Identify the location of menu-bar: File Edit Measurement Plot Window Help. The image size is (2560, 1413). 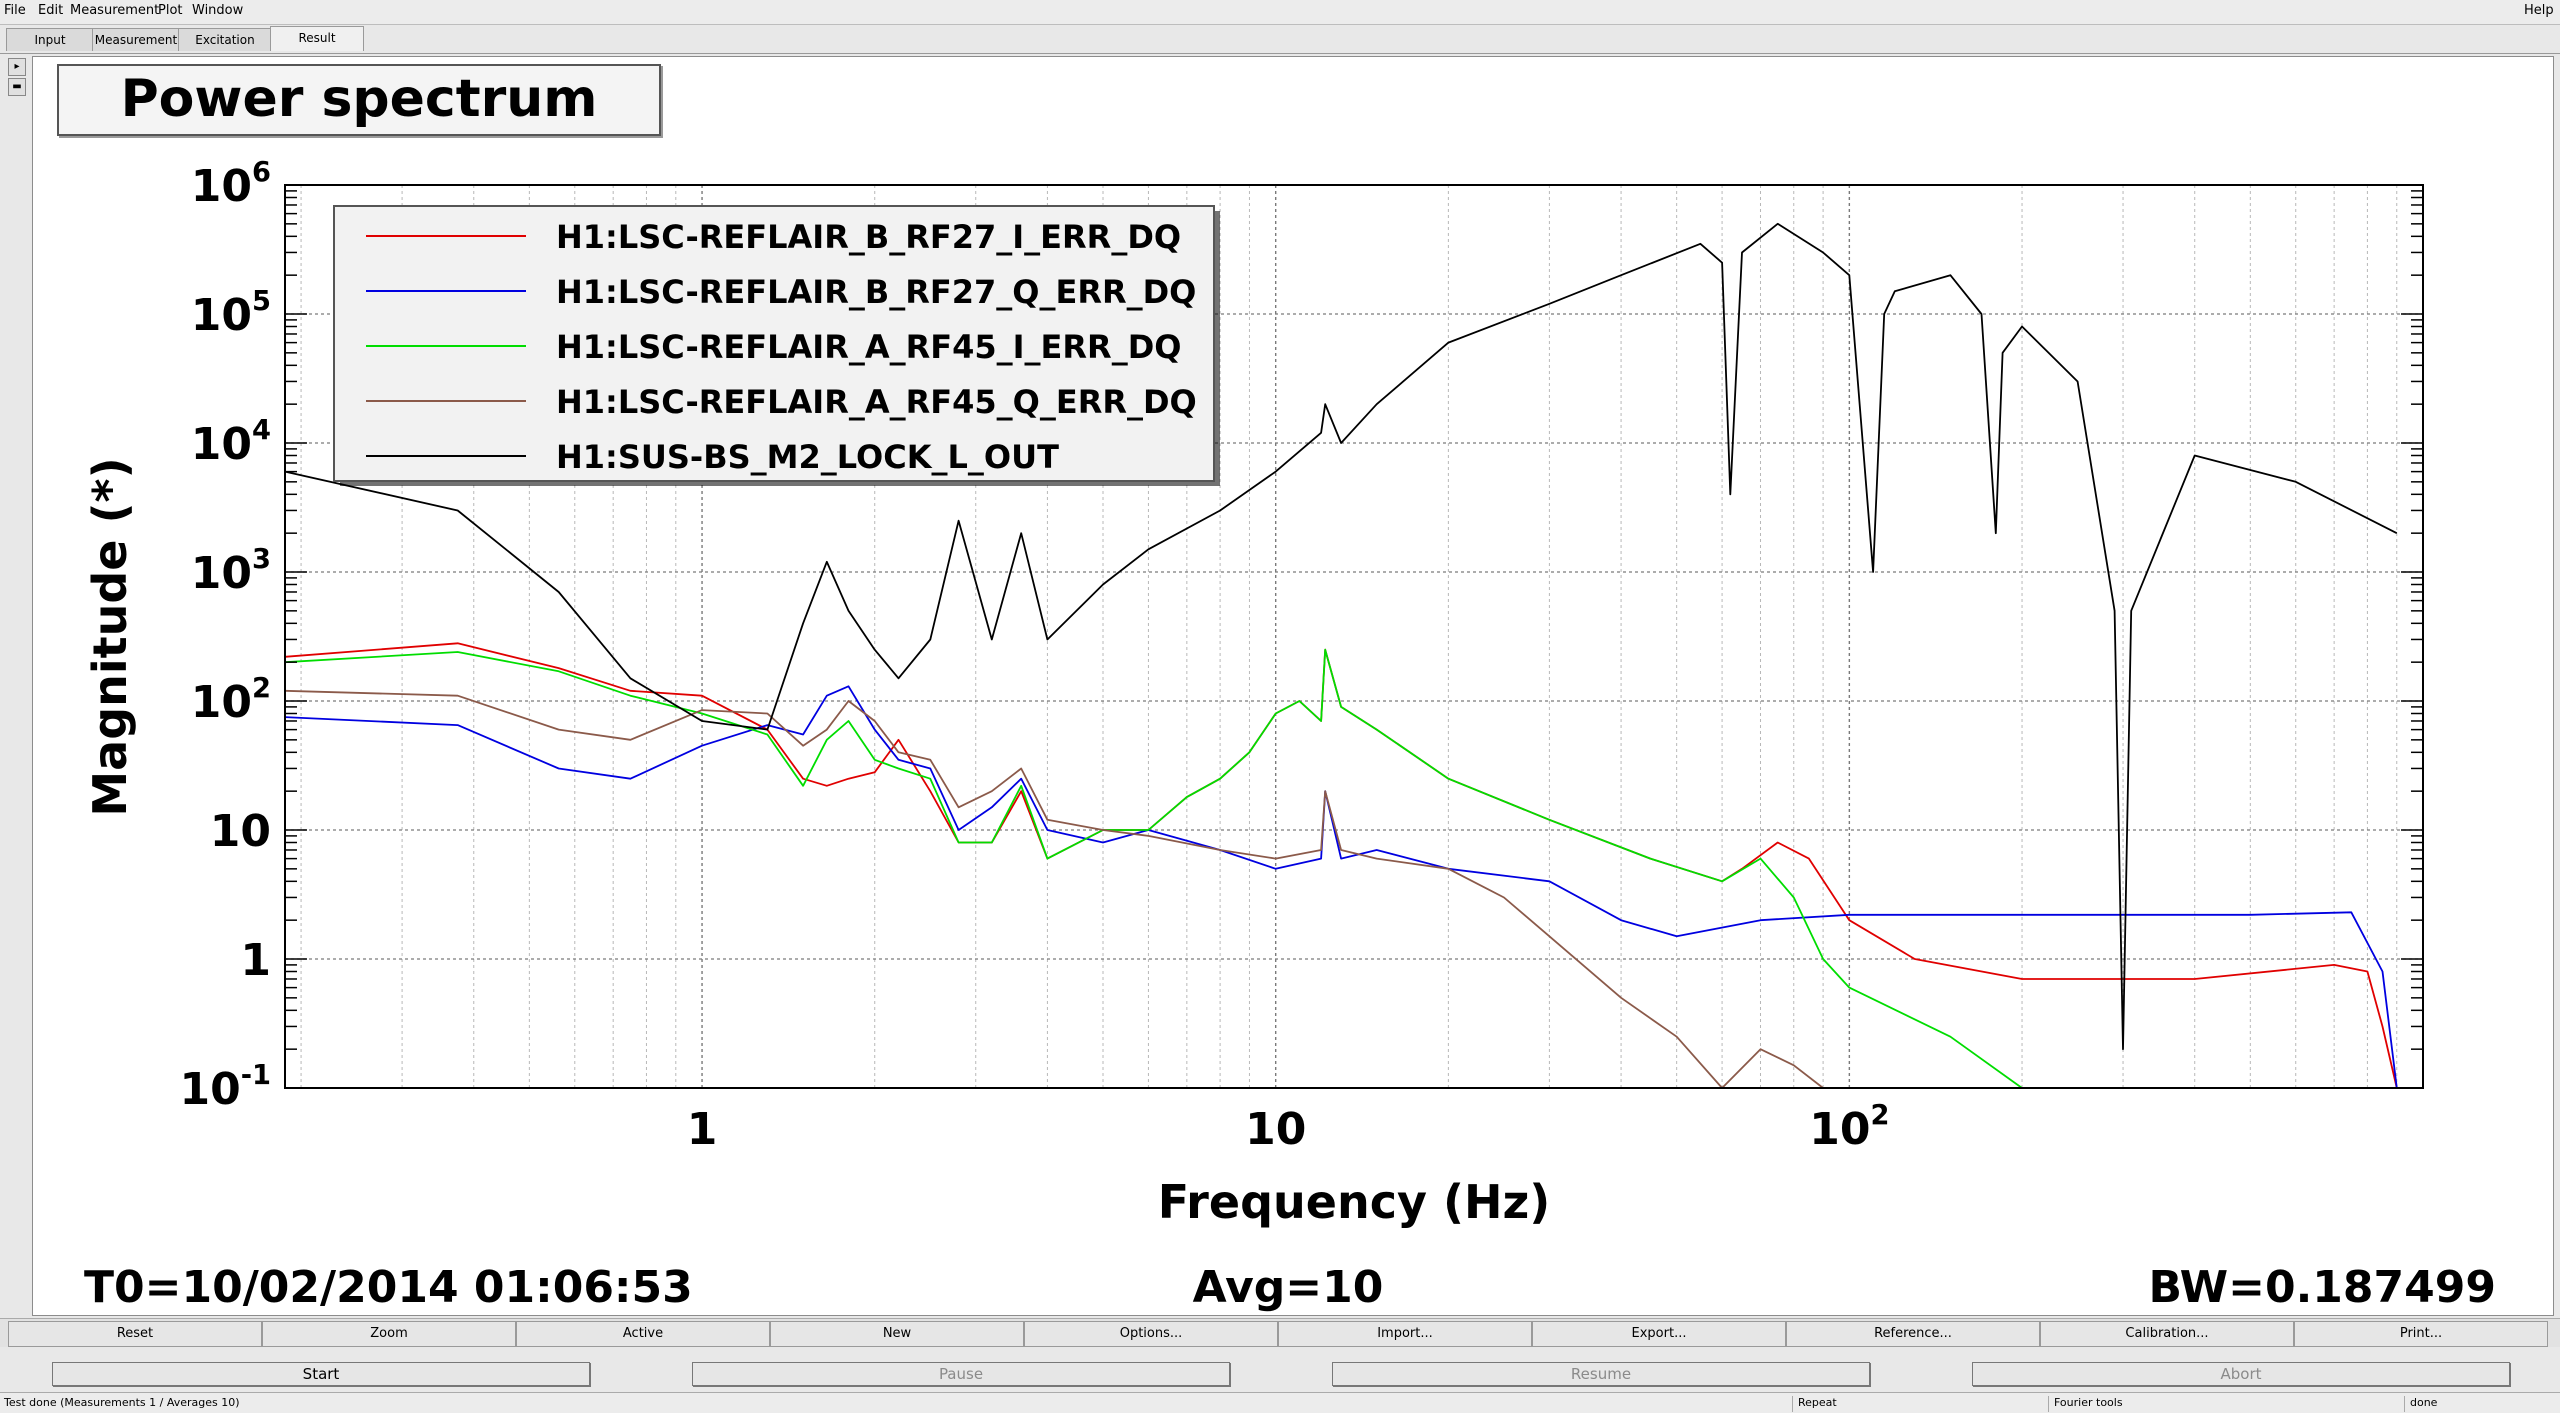
(1280, 12).